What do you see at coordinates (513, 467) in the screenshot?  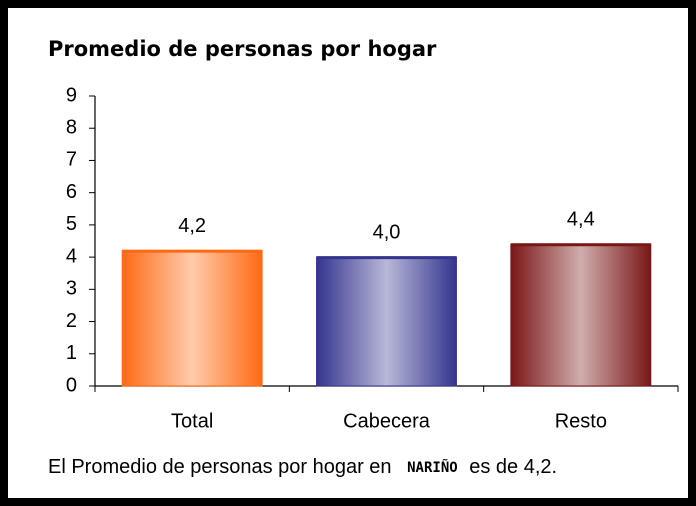 I see `footnote-after: es de 4,2.` at bounding box center [513, 467].